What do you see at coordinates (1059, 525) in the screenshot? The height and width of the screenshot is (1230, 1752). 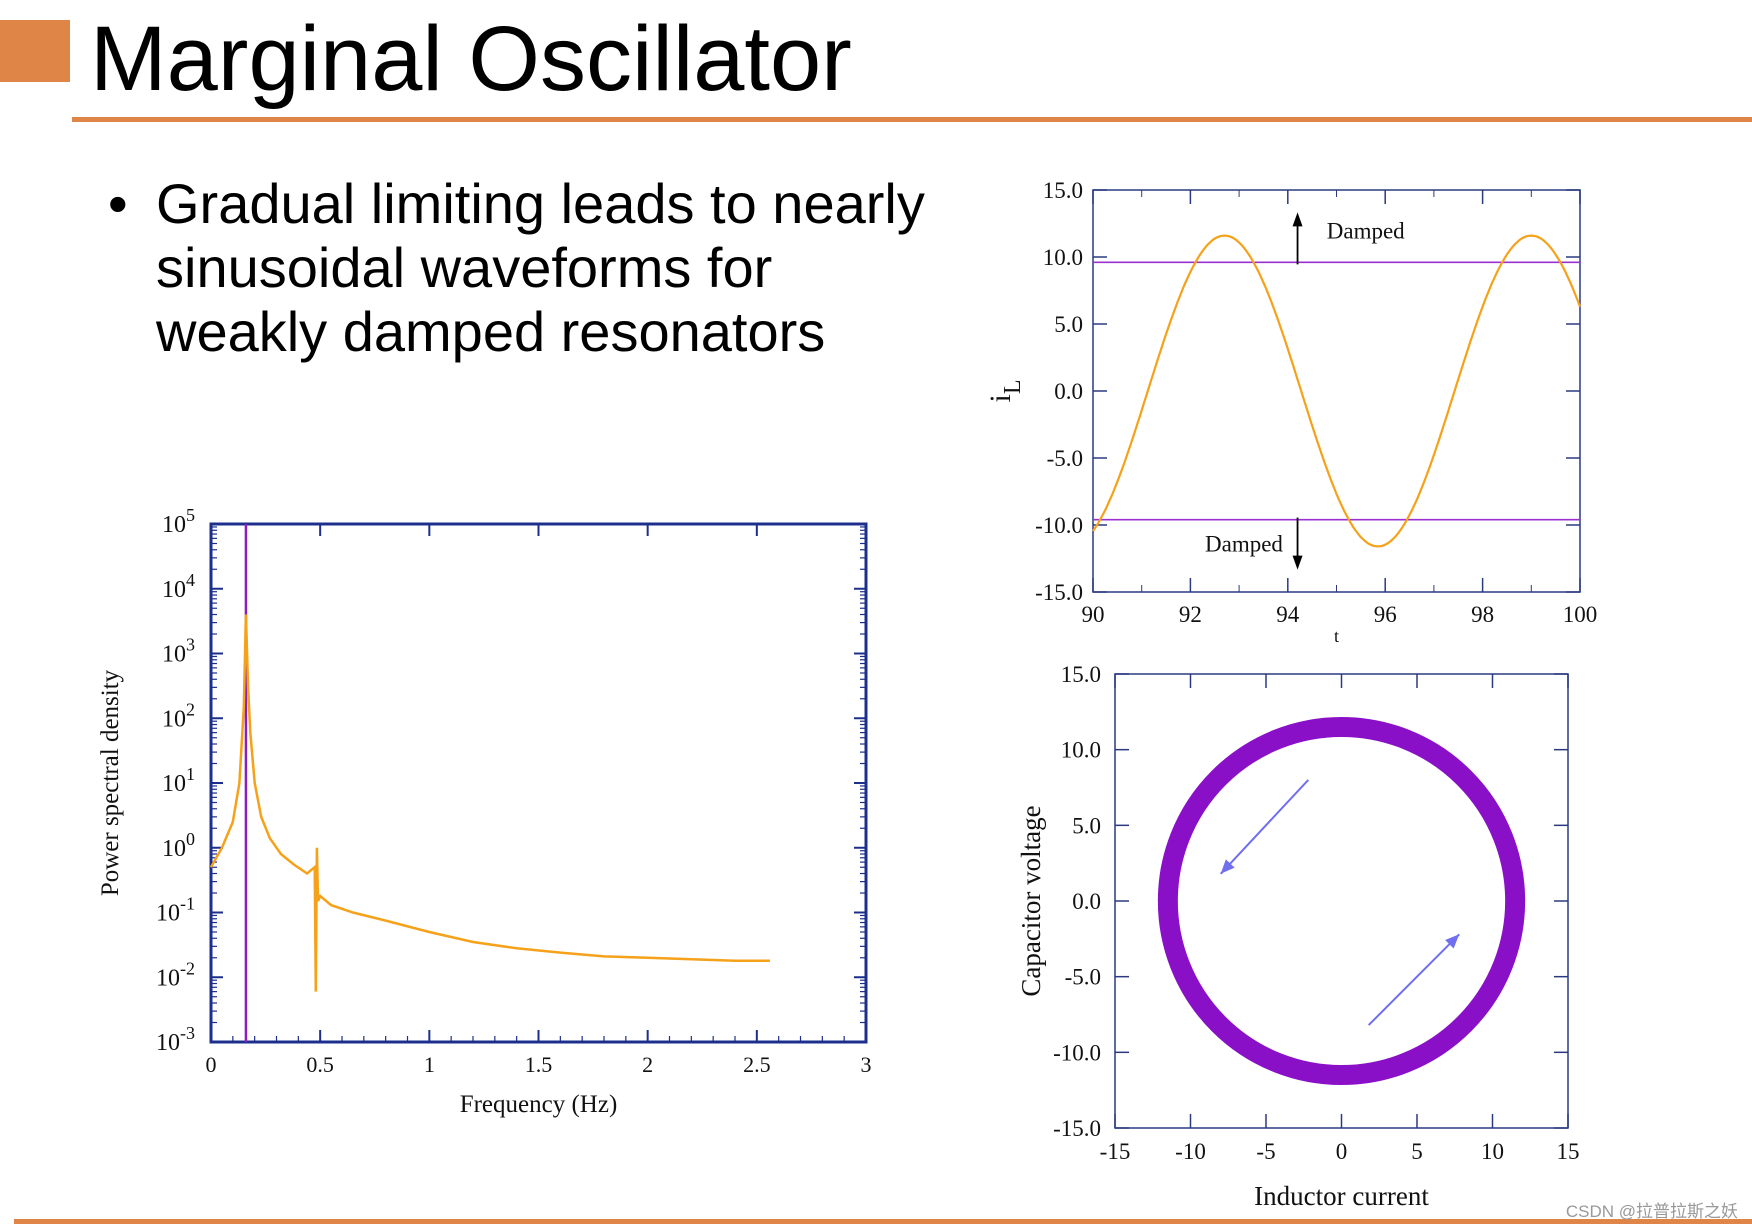 I see `il-ytick-label: -10.0` at bounding box center [1059, 525].